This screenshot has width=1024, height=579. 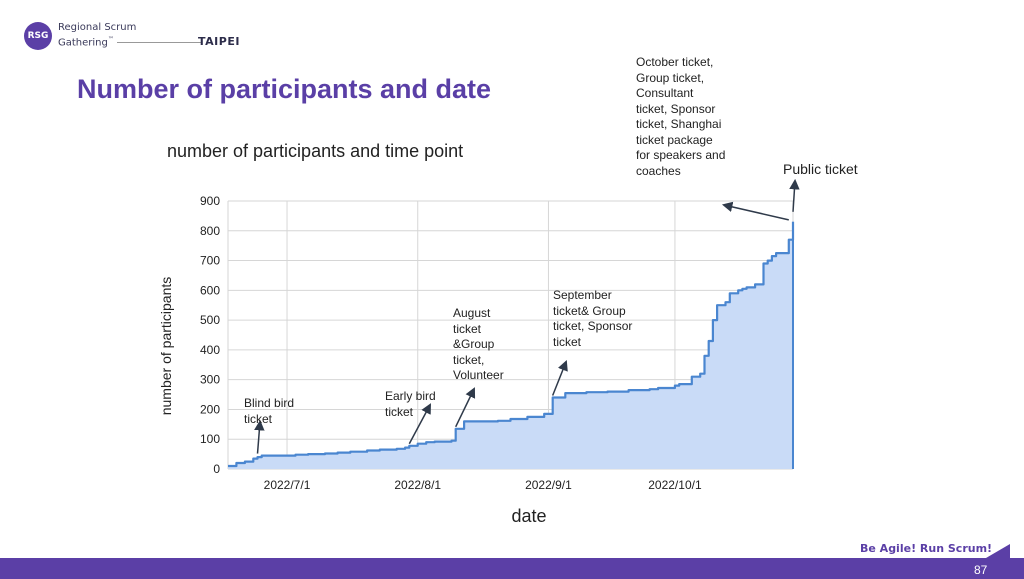 I want to click on annotation-arrow-early-bird, so click(x=419, y=424).